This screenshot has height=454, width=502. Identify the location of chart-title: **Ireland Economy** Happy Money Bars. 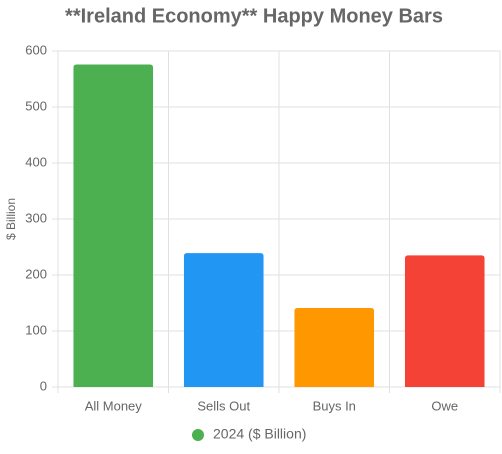
(254, 16).